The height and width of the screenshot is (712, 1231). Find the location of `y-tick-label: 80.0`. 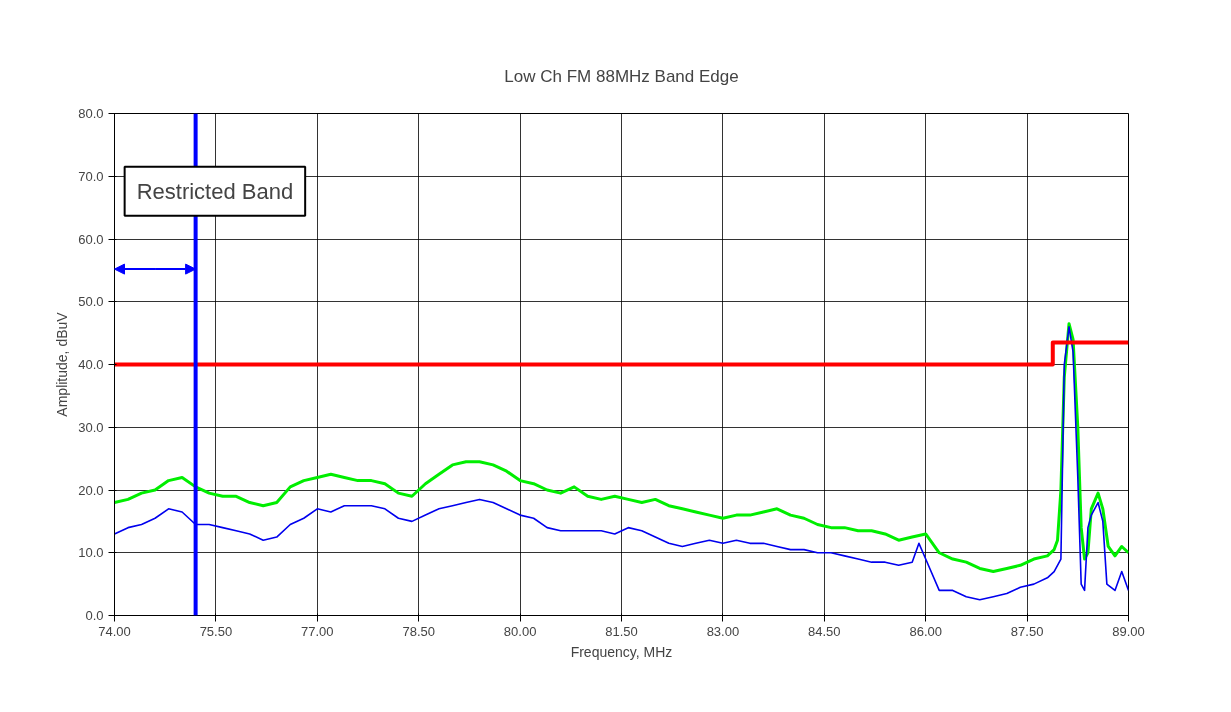

y-tick-label: 80.0 is located at coordinates (91, 113).